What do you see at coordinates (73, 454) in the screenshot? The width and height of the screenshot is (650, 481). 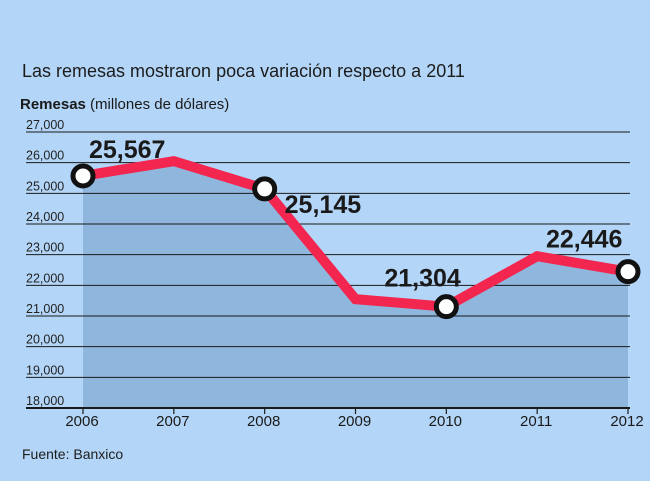 I see `source-note: Fuente: Banxico` at bounding box center [73, 454].